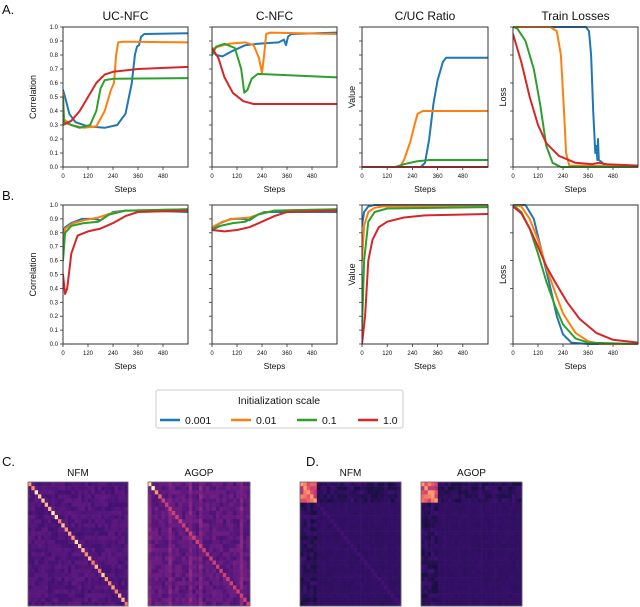 The image size is (640, 607). What do you see at coordinates (425, 16) in the screenshot?
I see `chart-title: C/UC Ratio` at bounding box center [425, 16].